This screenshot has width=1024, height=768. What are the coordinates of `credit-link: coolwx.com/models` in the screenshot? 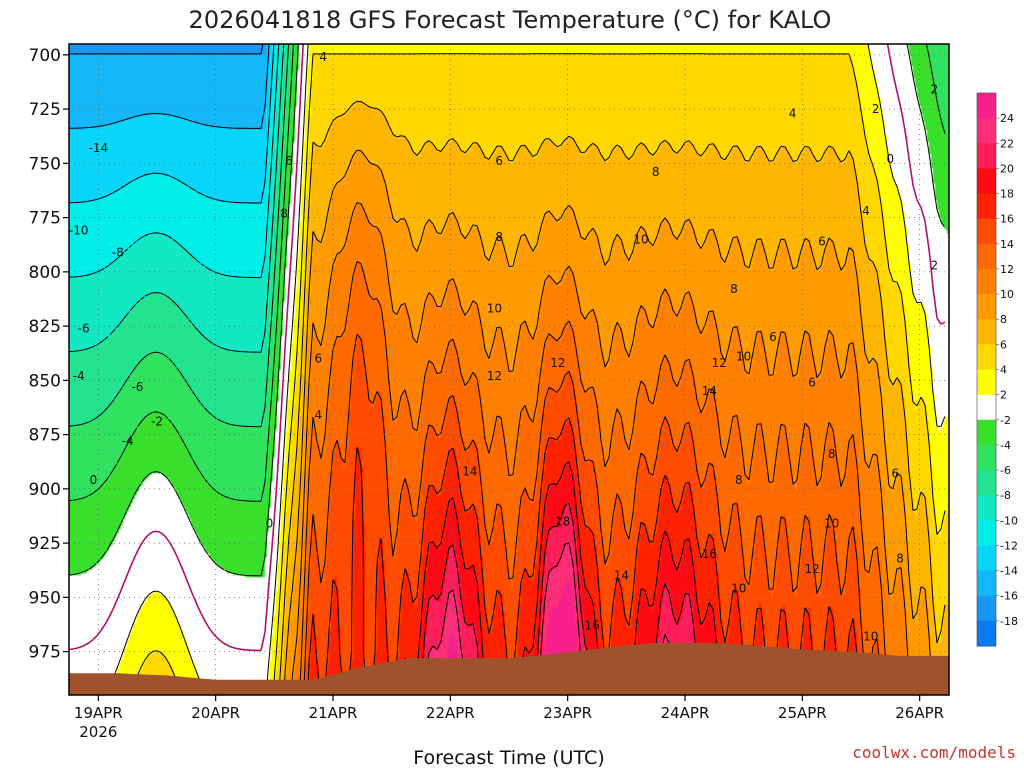 It's located at (934, 752).